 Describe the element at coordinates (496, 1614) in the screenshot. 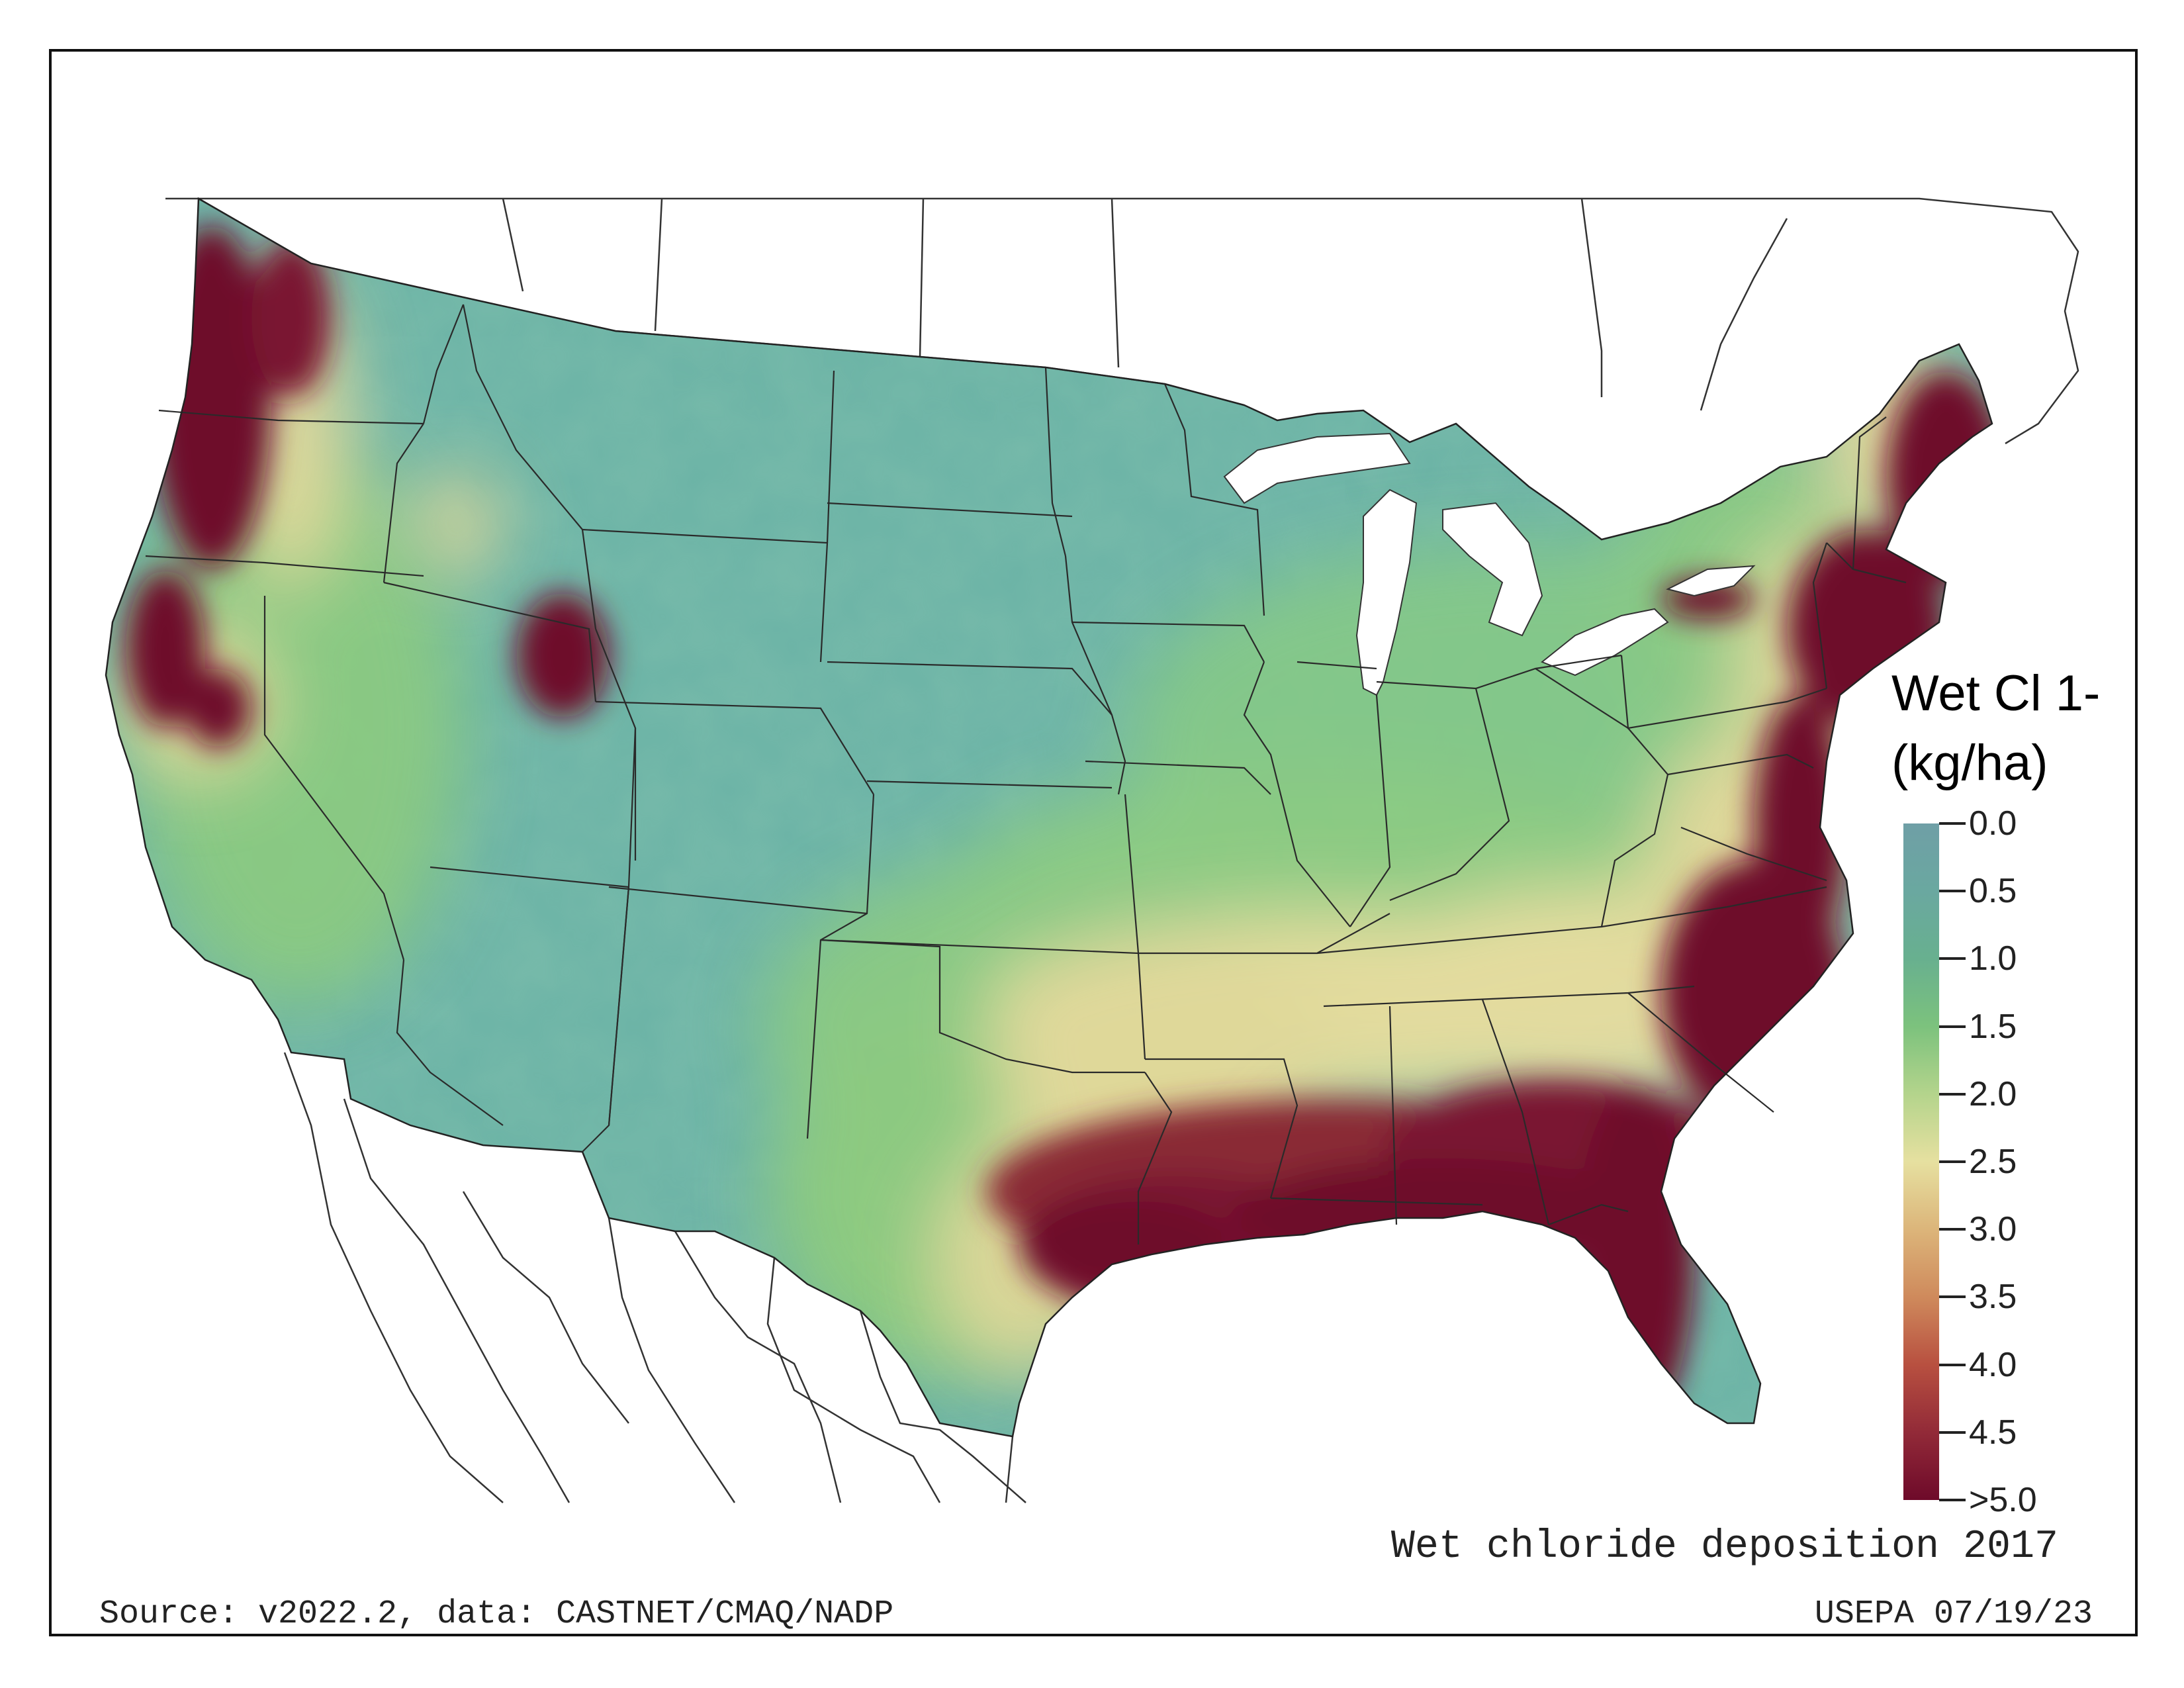

I see `source-note: Source: v2022.2, data: CASTNET/CMAQ/NADP` at that location.